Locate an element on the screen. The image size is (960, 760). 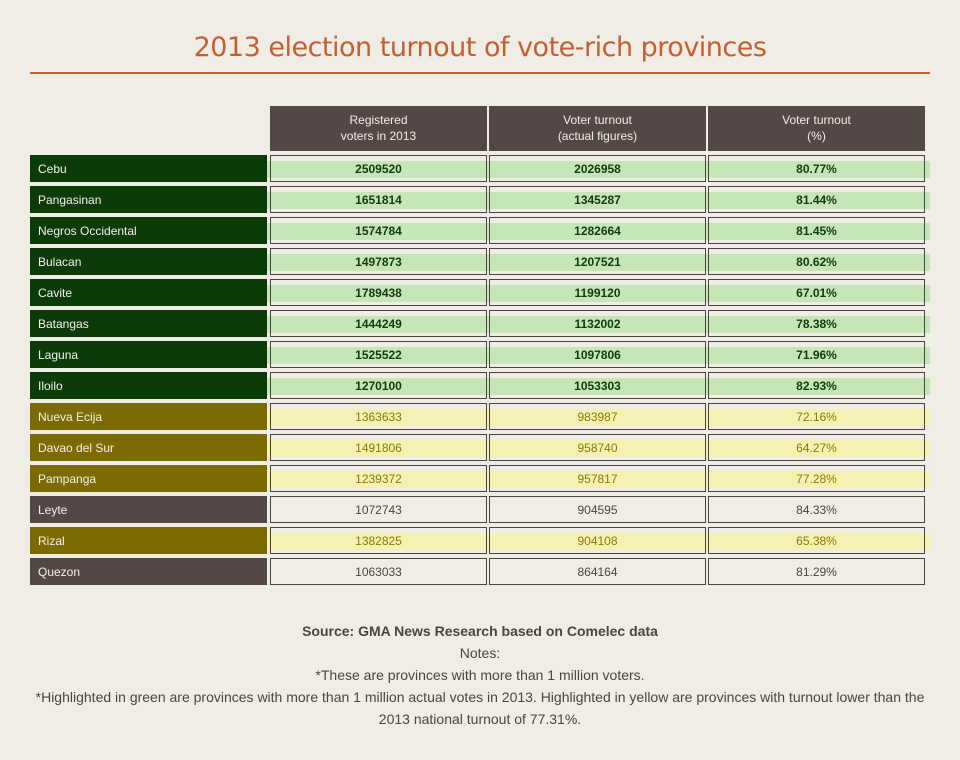
title-divider is located at coordinates (480, 73).